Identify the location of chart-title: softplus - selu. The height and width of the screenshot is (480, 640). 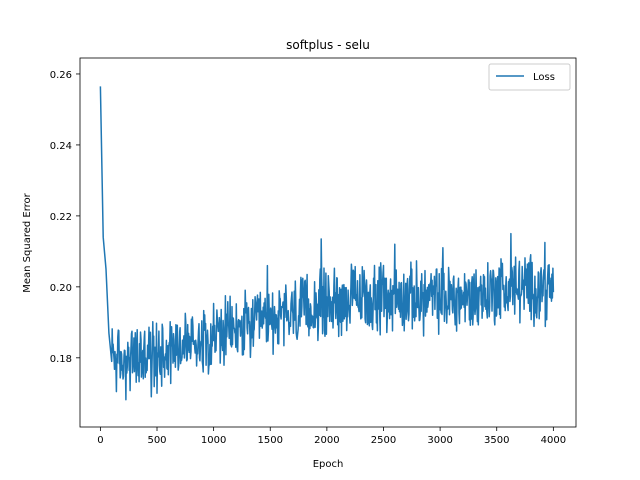
(328, 45).